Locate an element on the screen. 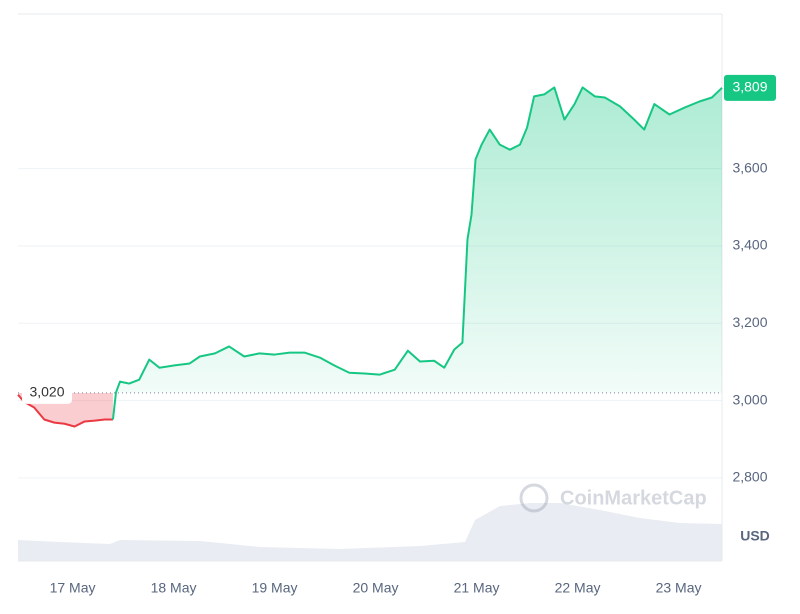  x-tick-label: 21 May is located at coordinates (477, 588).